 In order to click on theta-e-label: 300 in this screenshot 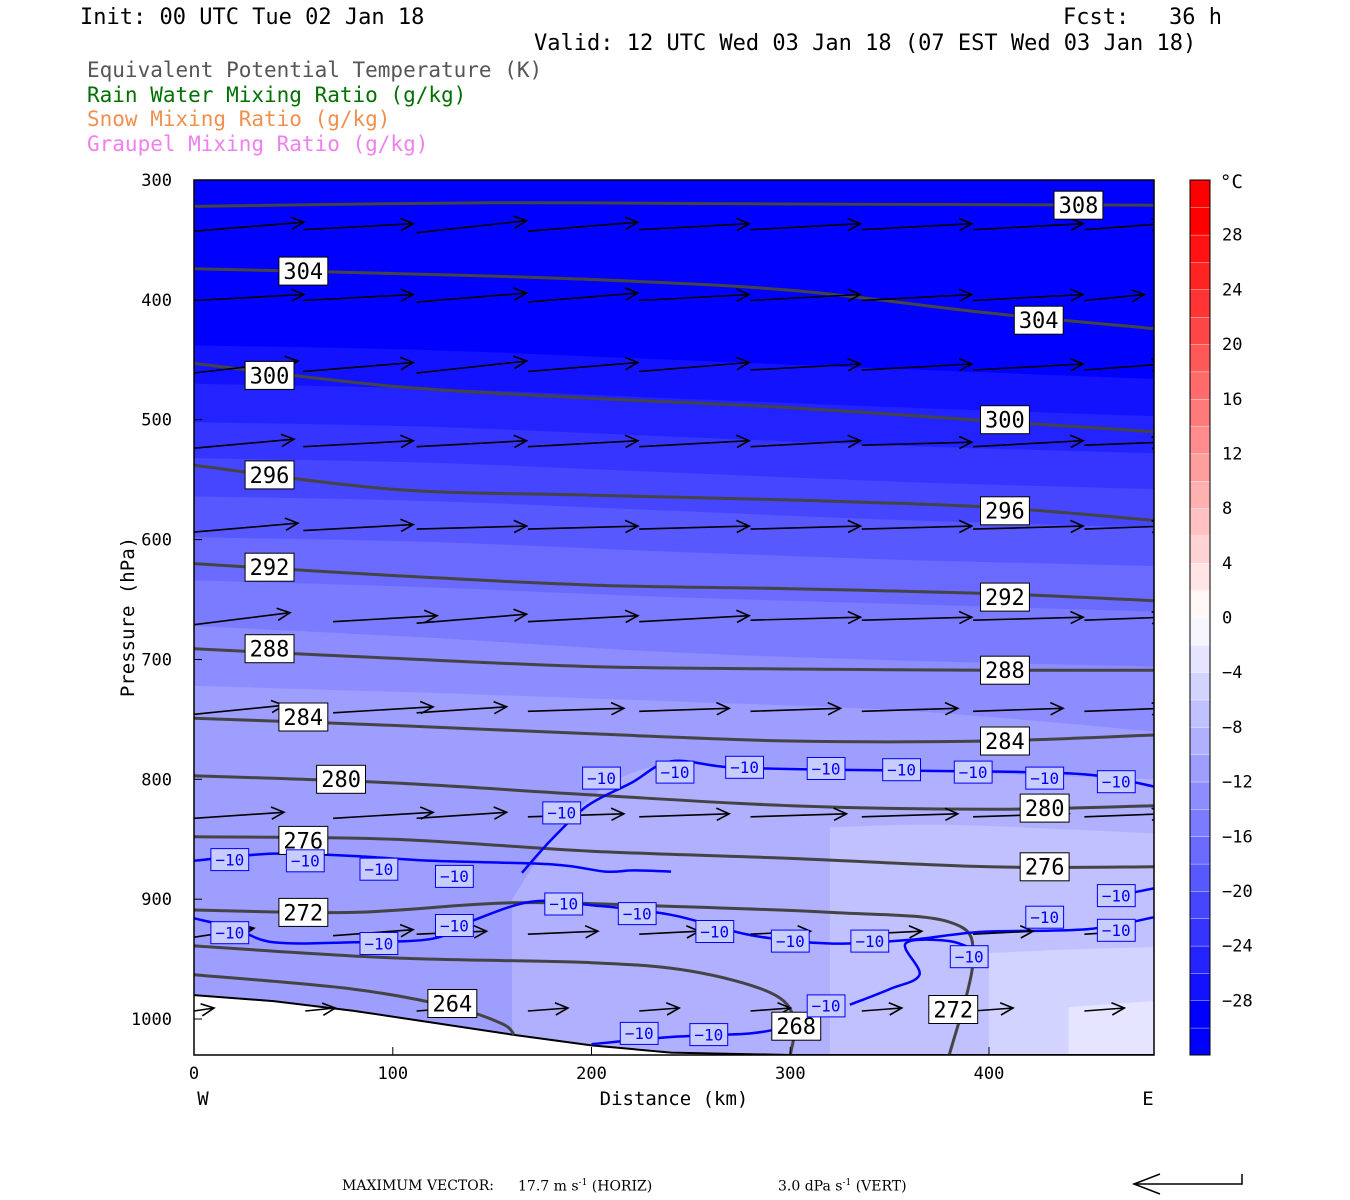, I will do `click(269, 375)`.